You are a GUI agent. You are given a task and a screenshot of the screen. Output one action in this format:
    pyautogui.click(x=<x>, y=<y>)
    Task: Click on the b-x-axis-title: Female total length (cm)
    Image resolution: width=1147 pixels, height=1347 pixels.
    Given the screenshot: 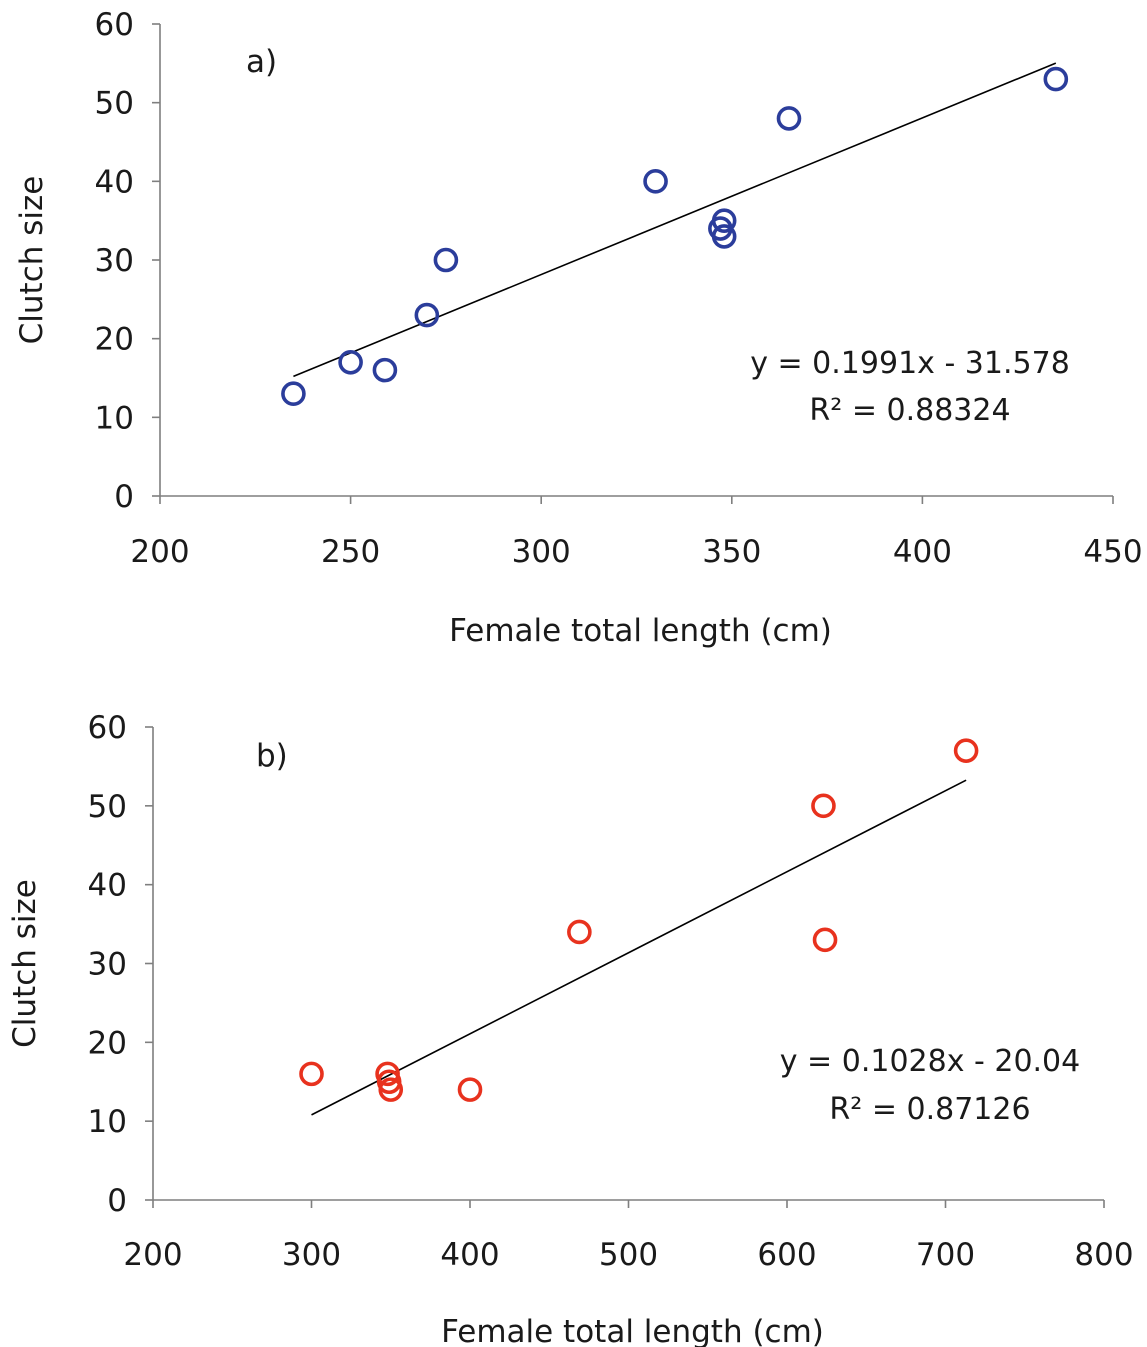 What is the action you would take?
    pyautogui.click(x=632, y=1330)
    